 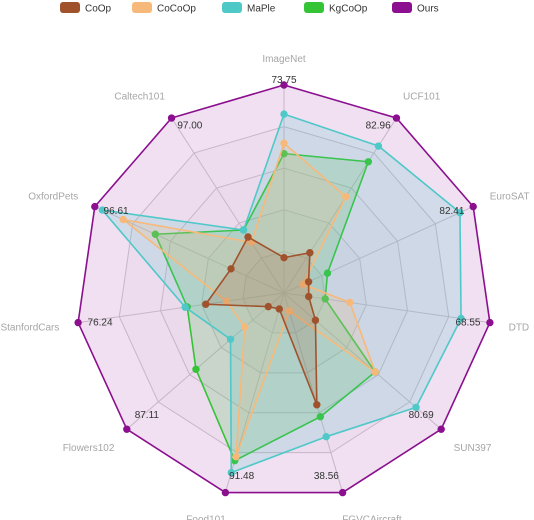 What do you see at coordinates (98, 9) in the screenshot?
I see `legend-label-coop: CoOp` at bounding box center [98, 9].